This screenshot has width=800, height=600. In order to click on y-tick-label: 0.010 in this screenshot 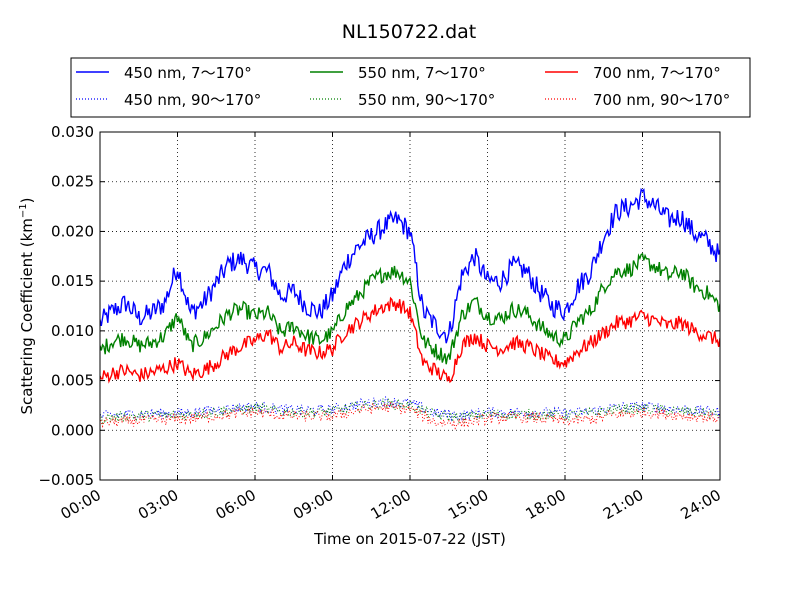, I will do `click(72, 331)`.